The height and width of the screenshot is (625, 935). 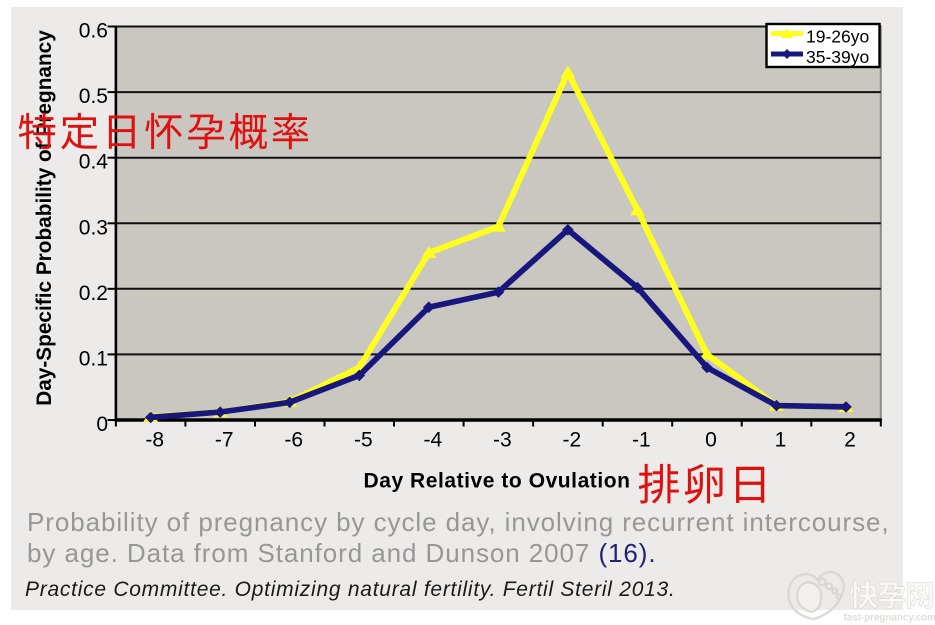 I want to click on svg-text: 0.4, so click(x=94, y=162).